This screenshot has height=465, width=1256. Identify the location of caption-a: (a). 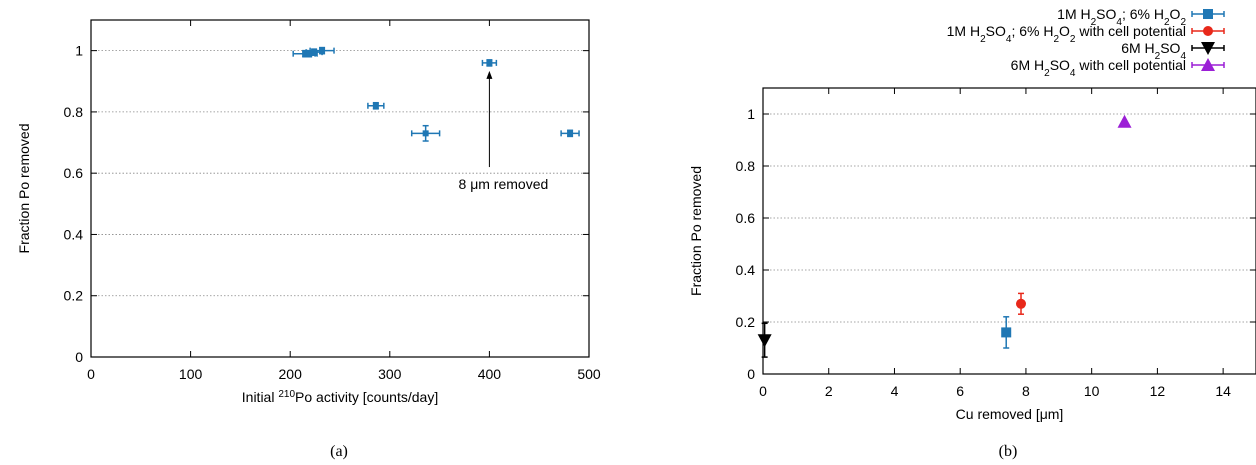
(339, 451).